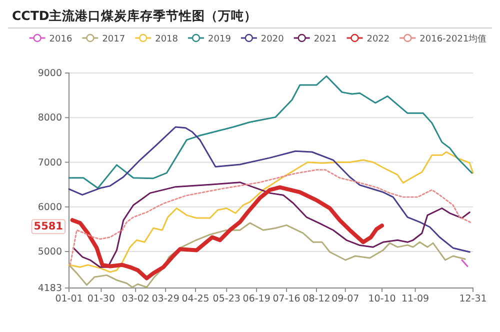 Image resolution: width=500 pixels, height=332 pixels. Describe the element at coordinates (114, 39) in the screenshot. I see `legend-label: 2017` at that location.